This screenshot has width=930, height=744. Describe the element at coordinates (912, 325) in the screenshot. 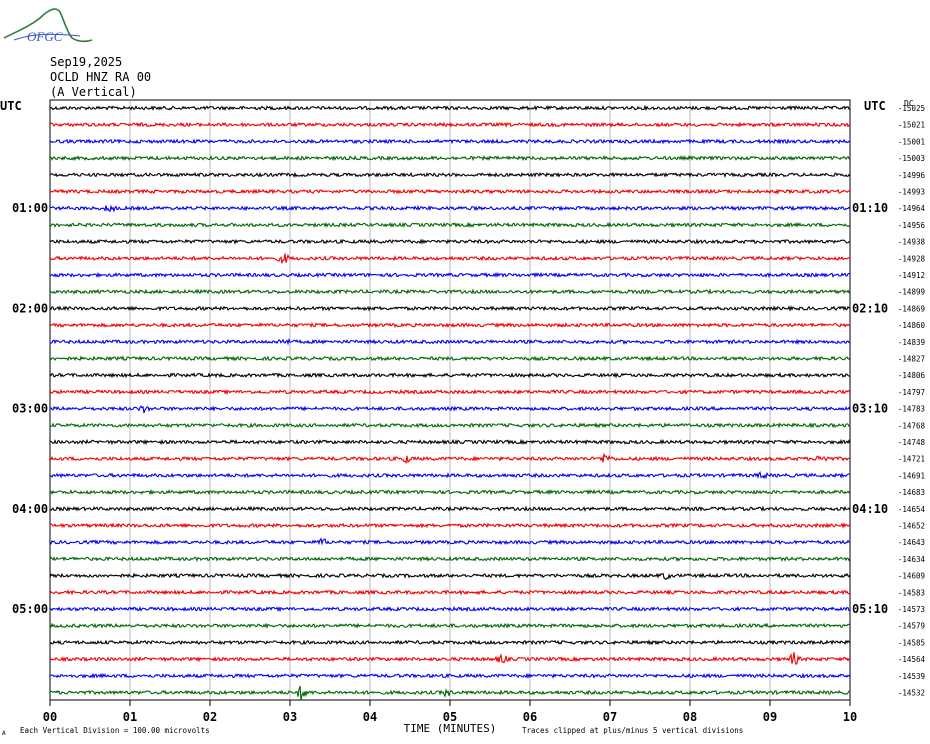

I see `dc-offset-value: -14860` at that location.